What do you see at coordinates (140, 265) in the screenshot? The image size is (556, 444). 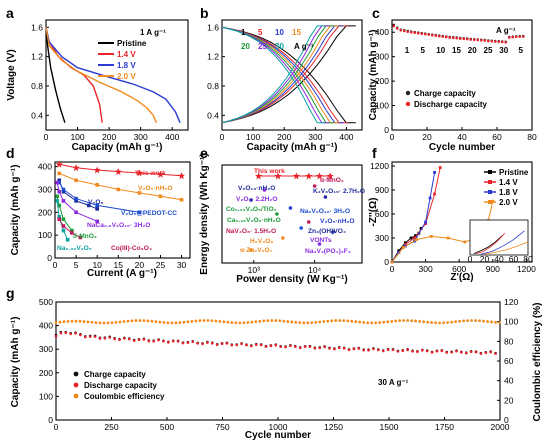 I see `x-tick-label: 20` at bounding box center [140, 265].